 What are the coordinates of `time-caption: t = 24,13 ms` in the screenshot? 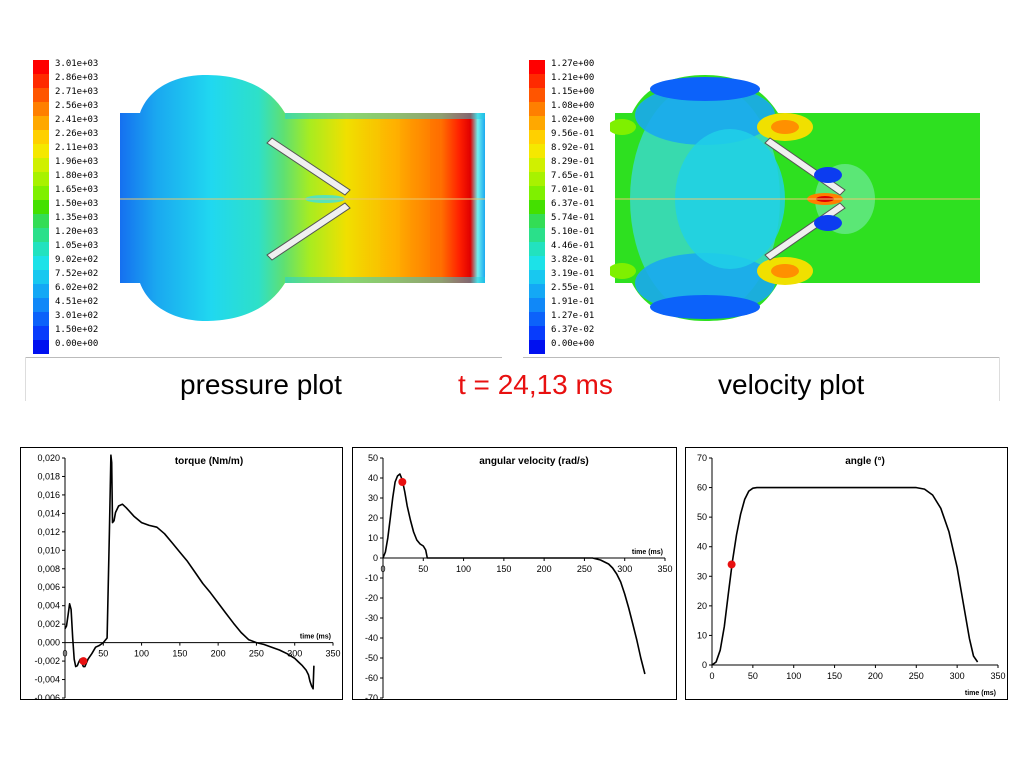 It's located at (535, 384).